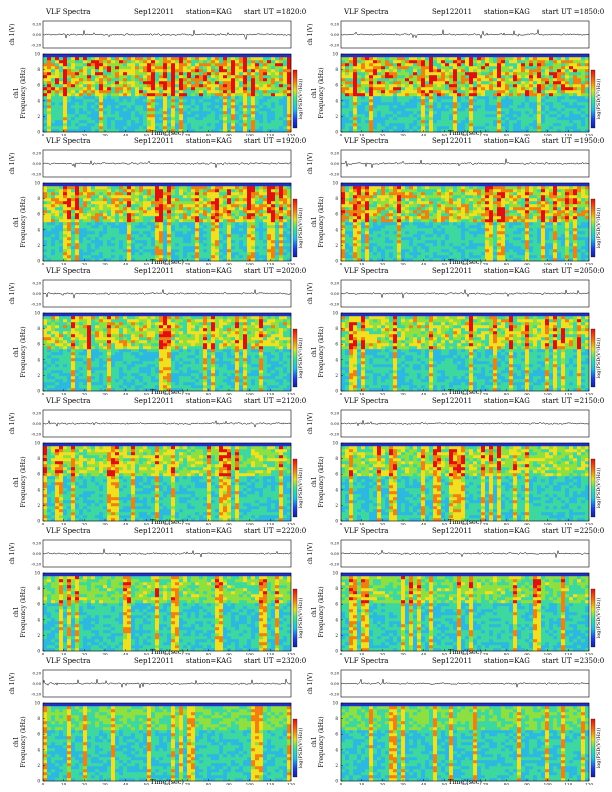 This screenshot has width=612, height=792. I want to click on start-ut-value: 1850:0, so click(592, 12).